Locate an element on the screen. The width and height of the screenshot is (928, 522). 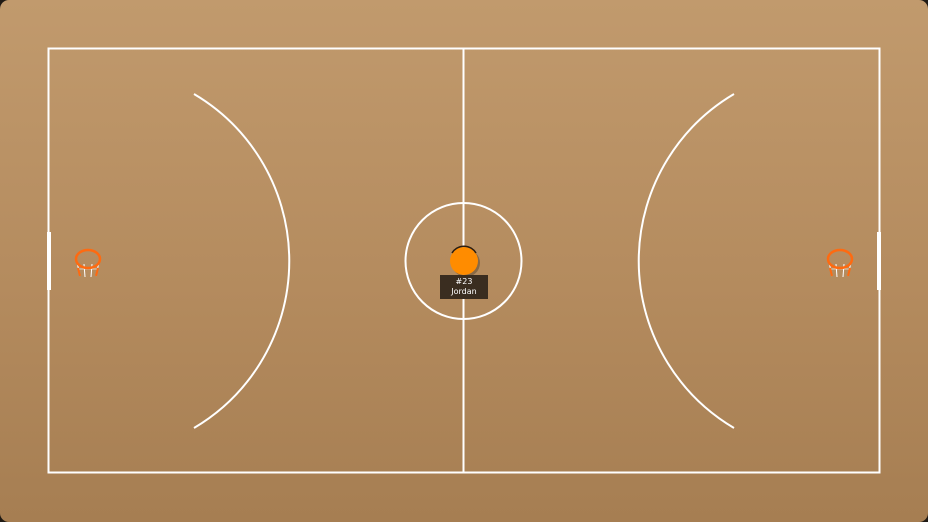
player-number: #23 is located at coordinates (464, 281).